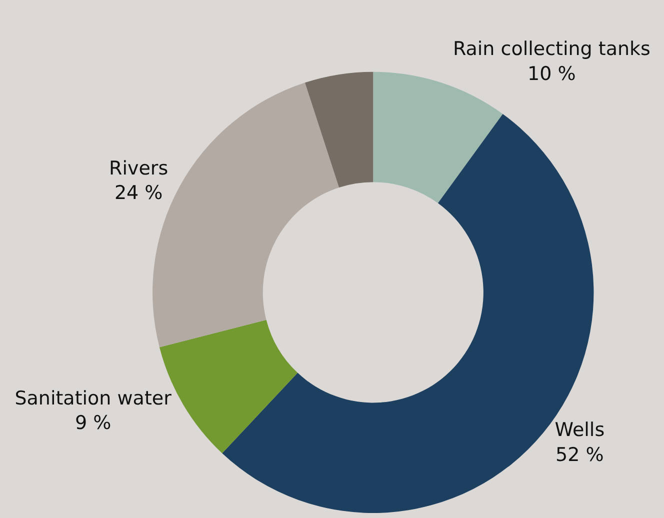 Image resolution: width=664 pixels, height=518 pixels. I want to click on slice-label: Sanitation water, so click(93, 398).